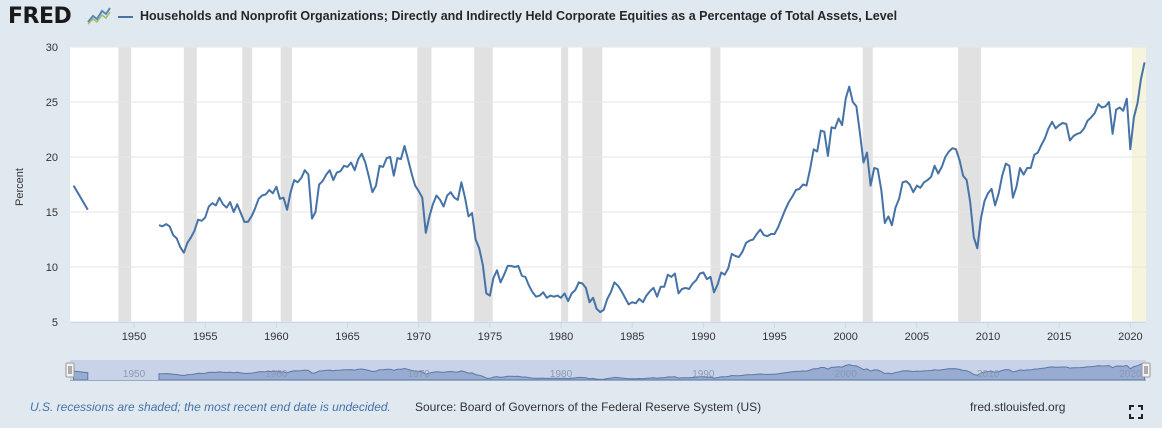  Describe the element at coordinates (845, 337) in the screenshot. I see `x-tick-label: 2000` at that location.